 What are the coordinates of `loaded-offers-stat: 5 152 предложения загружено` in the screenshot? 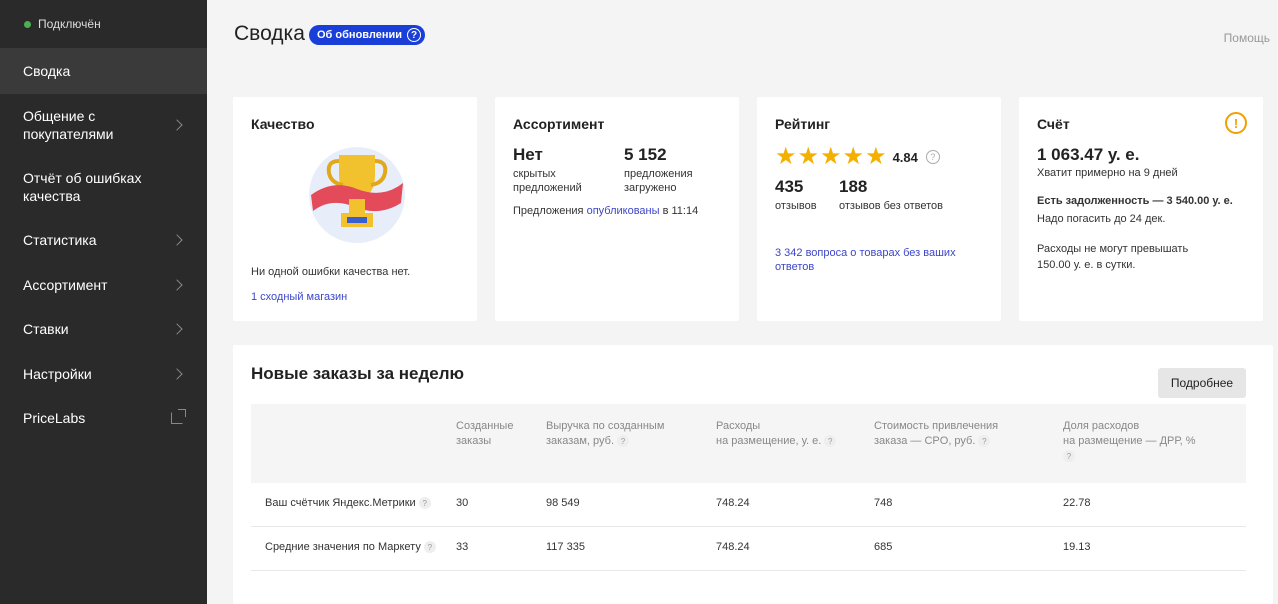 It's located at (658, 170).